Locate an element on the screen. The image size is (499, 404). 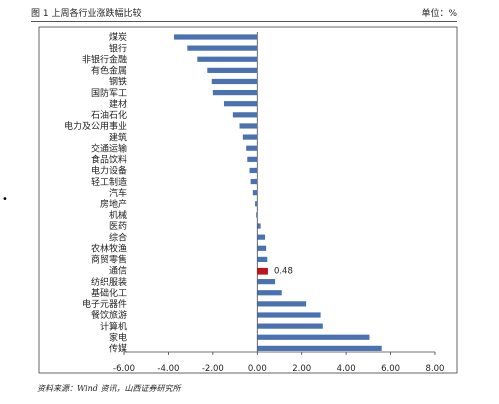
category-label: 建筑 is located at coordinates (118, 137).